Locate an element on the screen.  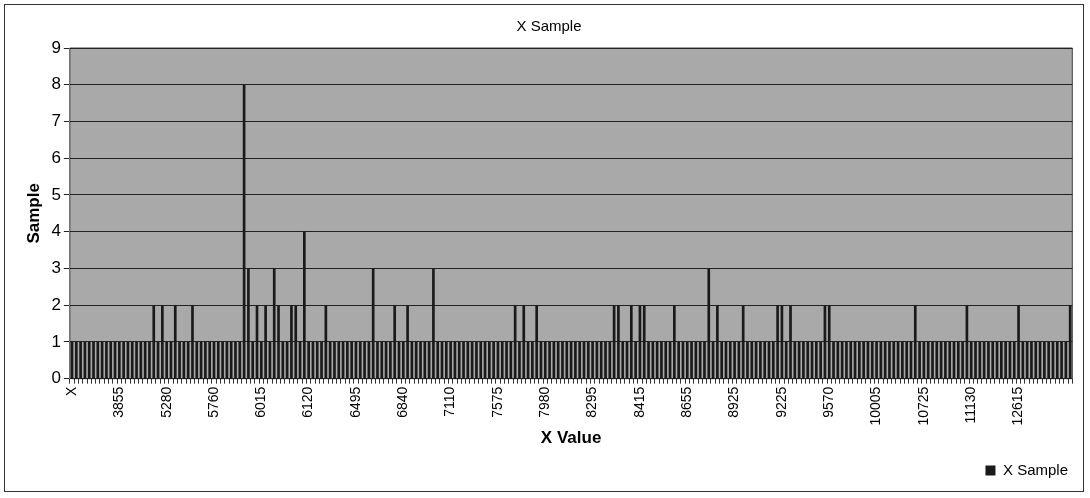
legend-label: X Sample is located at coordinates (1035, 469).